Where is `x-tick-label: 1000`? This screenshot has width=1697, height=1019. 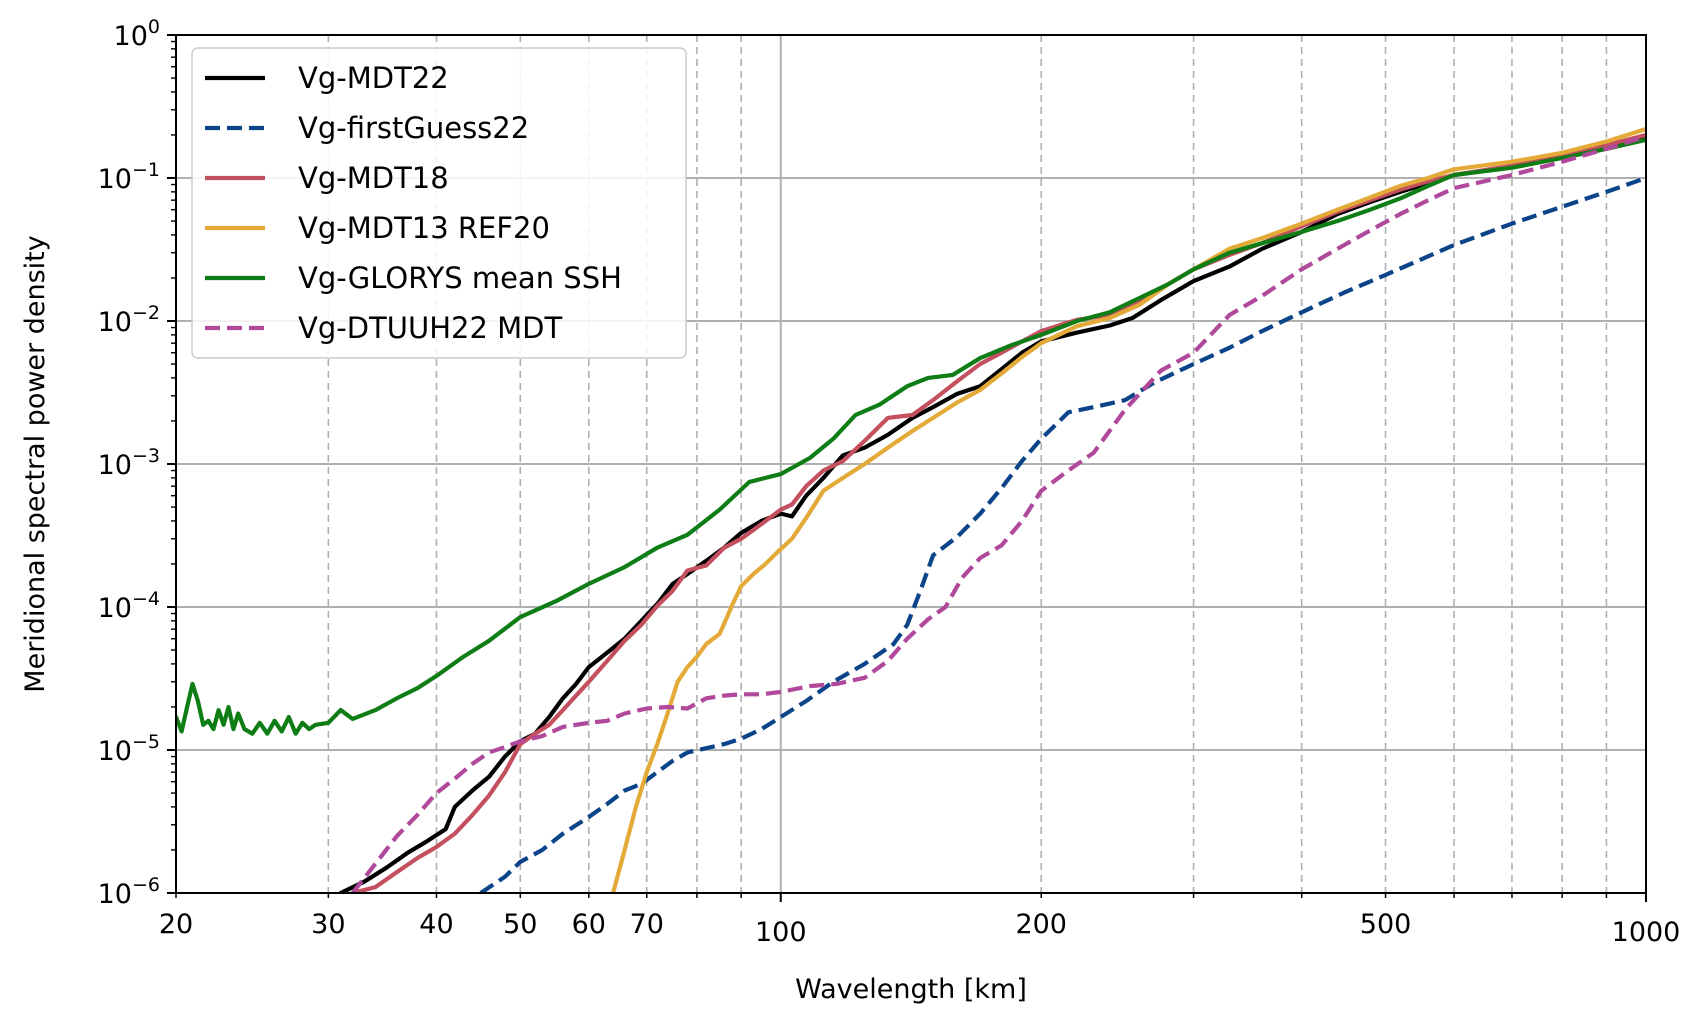
x-tick-label: 1000 is located at coordinates (1646, 932).